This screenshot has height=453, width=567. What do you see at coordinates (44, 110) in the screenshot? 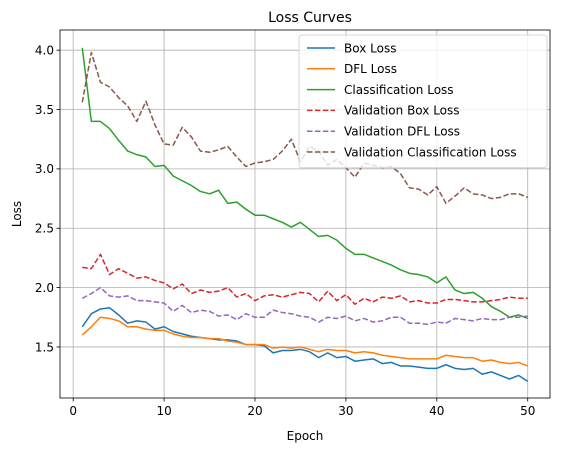
I see `y-tick-label: 3.5` at bounding box center [44, 110].